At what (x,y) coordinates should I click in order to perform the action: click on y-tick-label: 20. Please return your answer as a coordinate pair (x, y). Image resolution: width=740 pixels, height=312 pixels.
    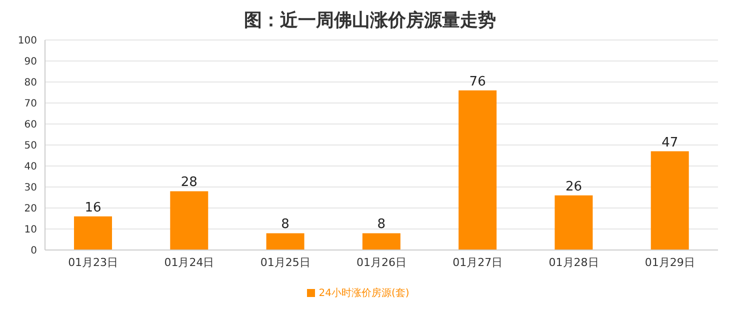
    Looking at the image, I should click on (30, 209).